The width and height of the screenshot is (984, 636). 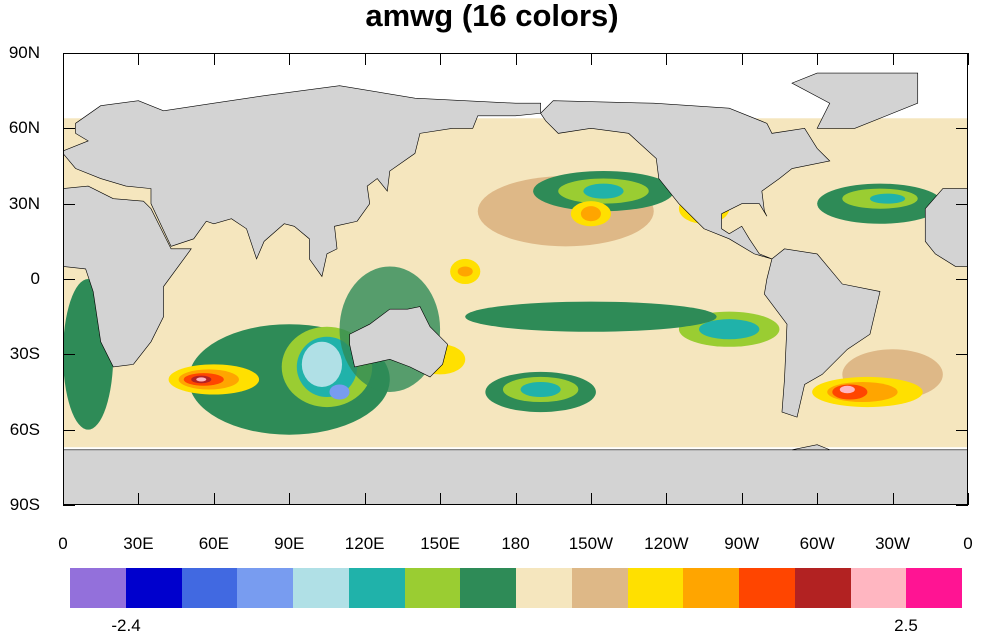 I want to click on antarctic-peninsula, so click(x=810, y=447).